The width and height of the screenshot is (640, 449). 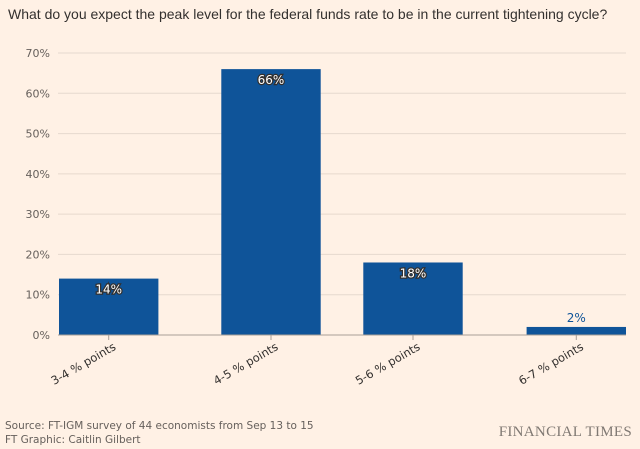 What do you see at coordinates (413, 273) in the screenshot?
I see `data-label: 18%` at bounding box center [413, 273].